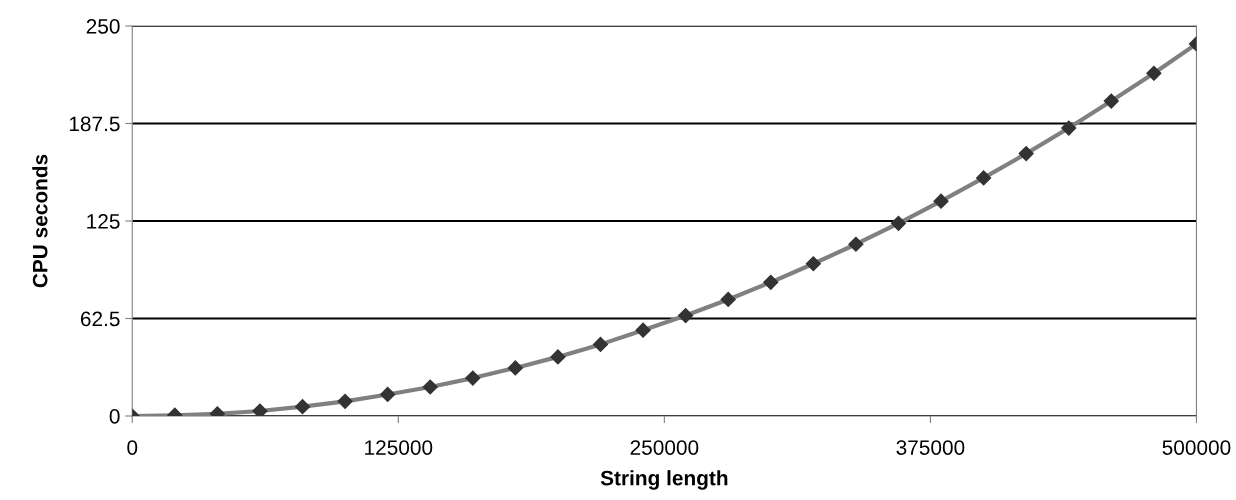 The width and height of the screenshot is (1236, 500). What do you see at coordinates (664, 447) in the screenshot?
I see `x-tick-label: 250000` at bounding box center [664, 447].